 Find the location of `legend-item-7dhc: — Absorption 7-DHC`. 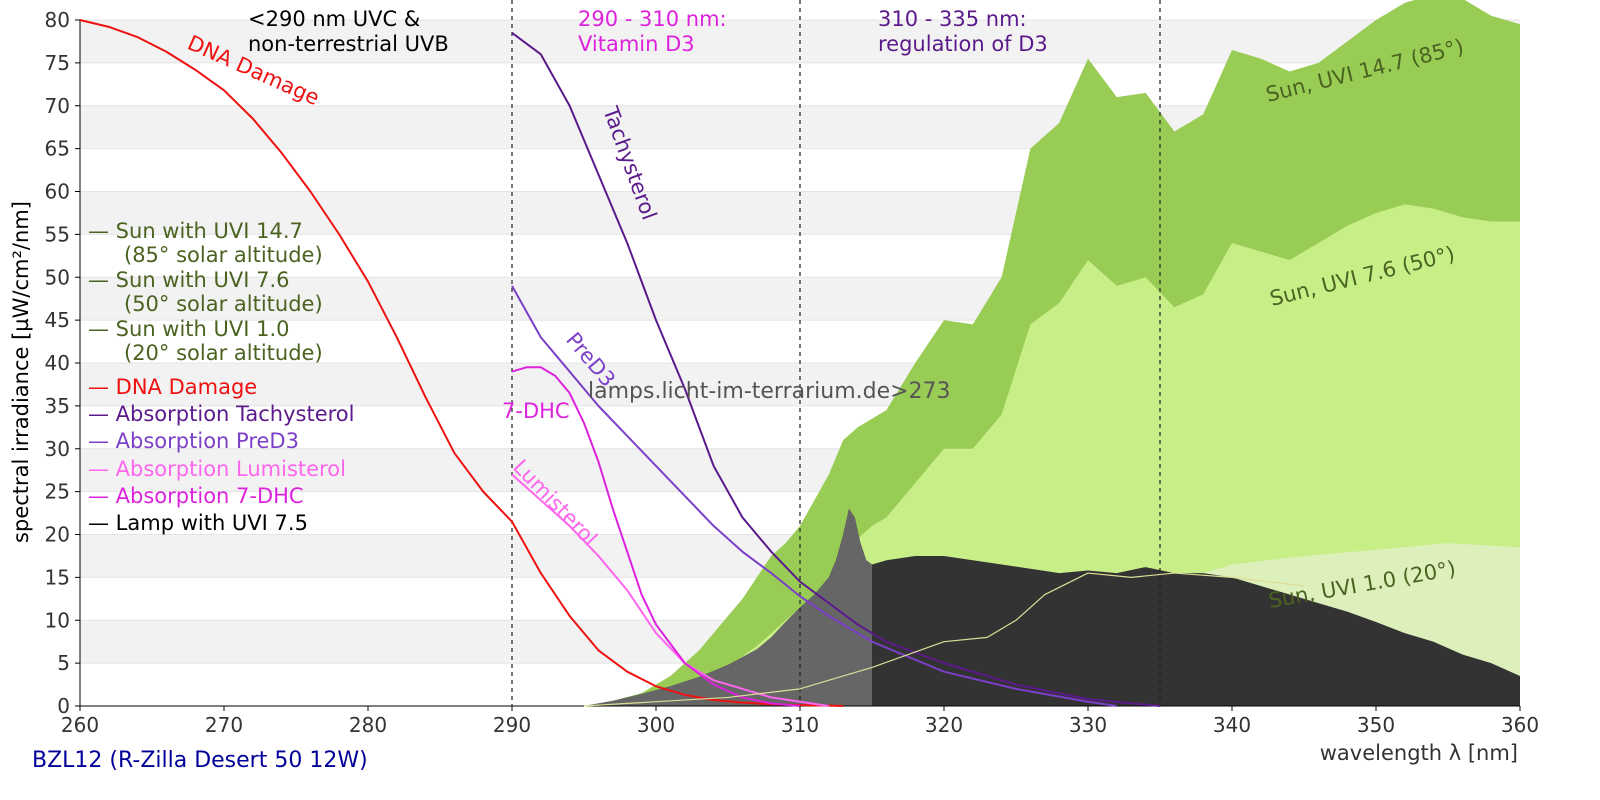

legend-item-7dhc: — Absorption 7-DHC is located at coordinates (196, 496).